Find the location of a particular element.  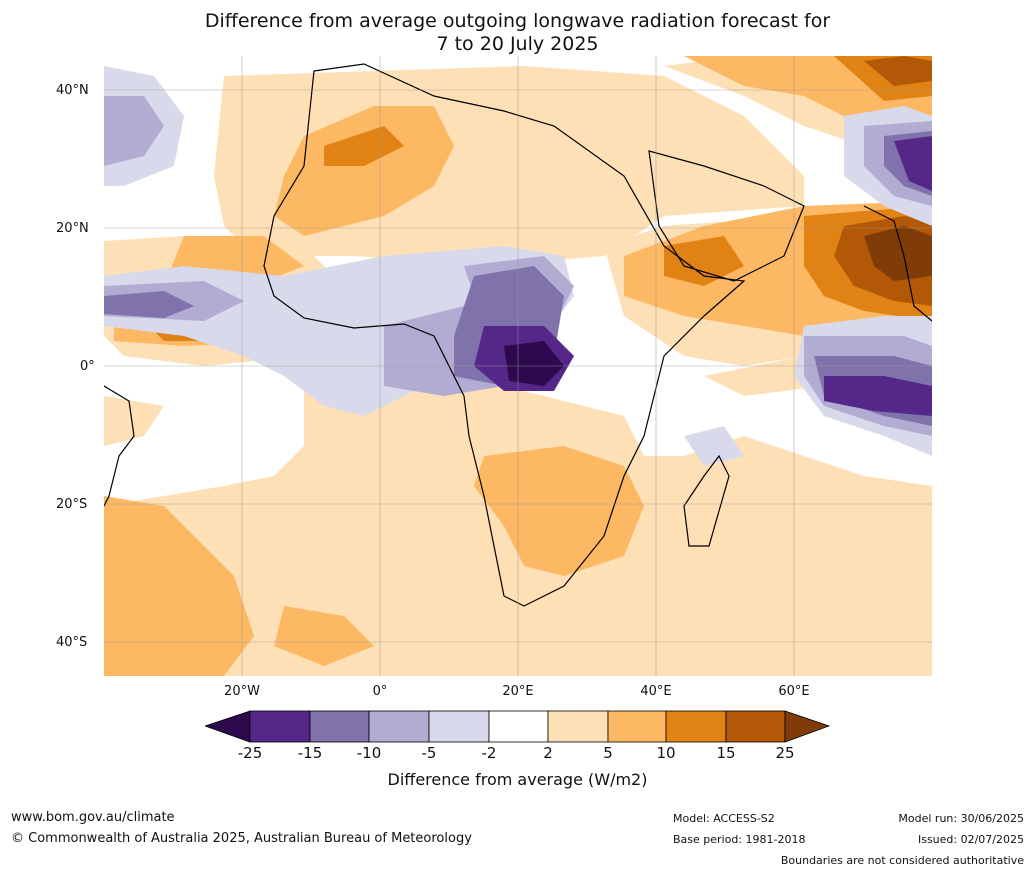

lon-label-60e: 60°E is located at coordinates (794, 691).